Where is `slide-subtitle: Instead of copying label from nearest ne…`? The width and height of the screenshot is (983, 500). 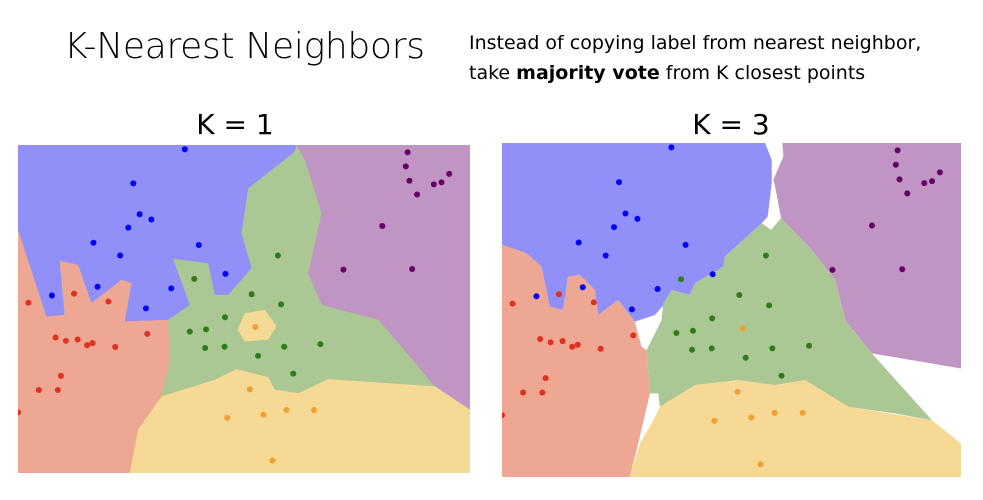 slide-subtitle: Instead of copying label from nearest ne… is located at coordinates (695, 58).